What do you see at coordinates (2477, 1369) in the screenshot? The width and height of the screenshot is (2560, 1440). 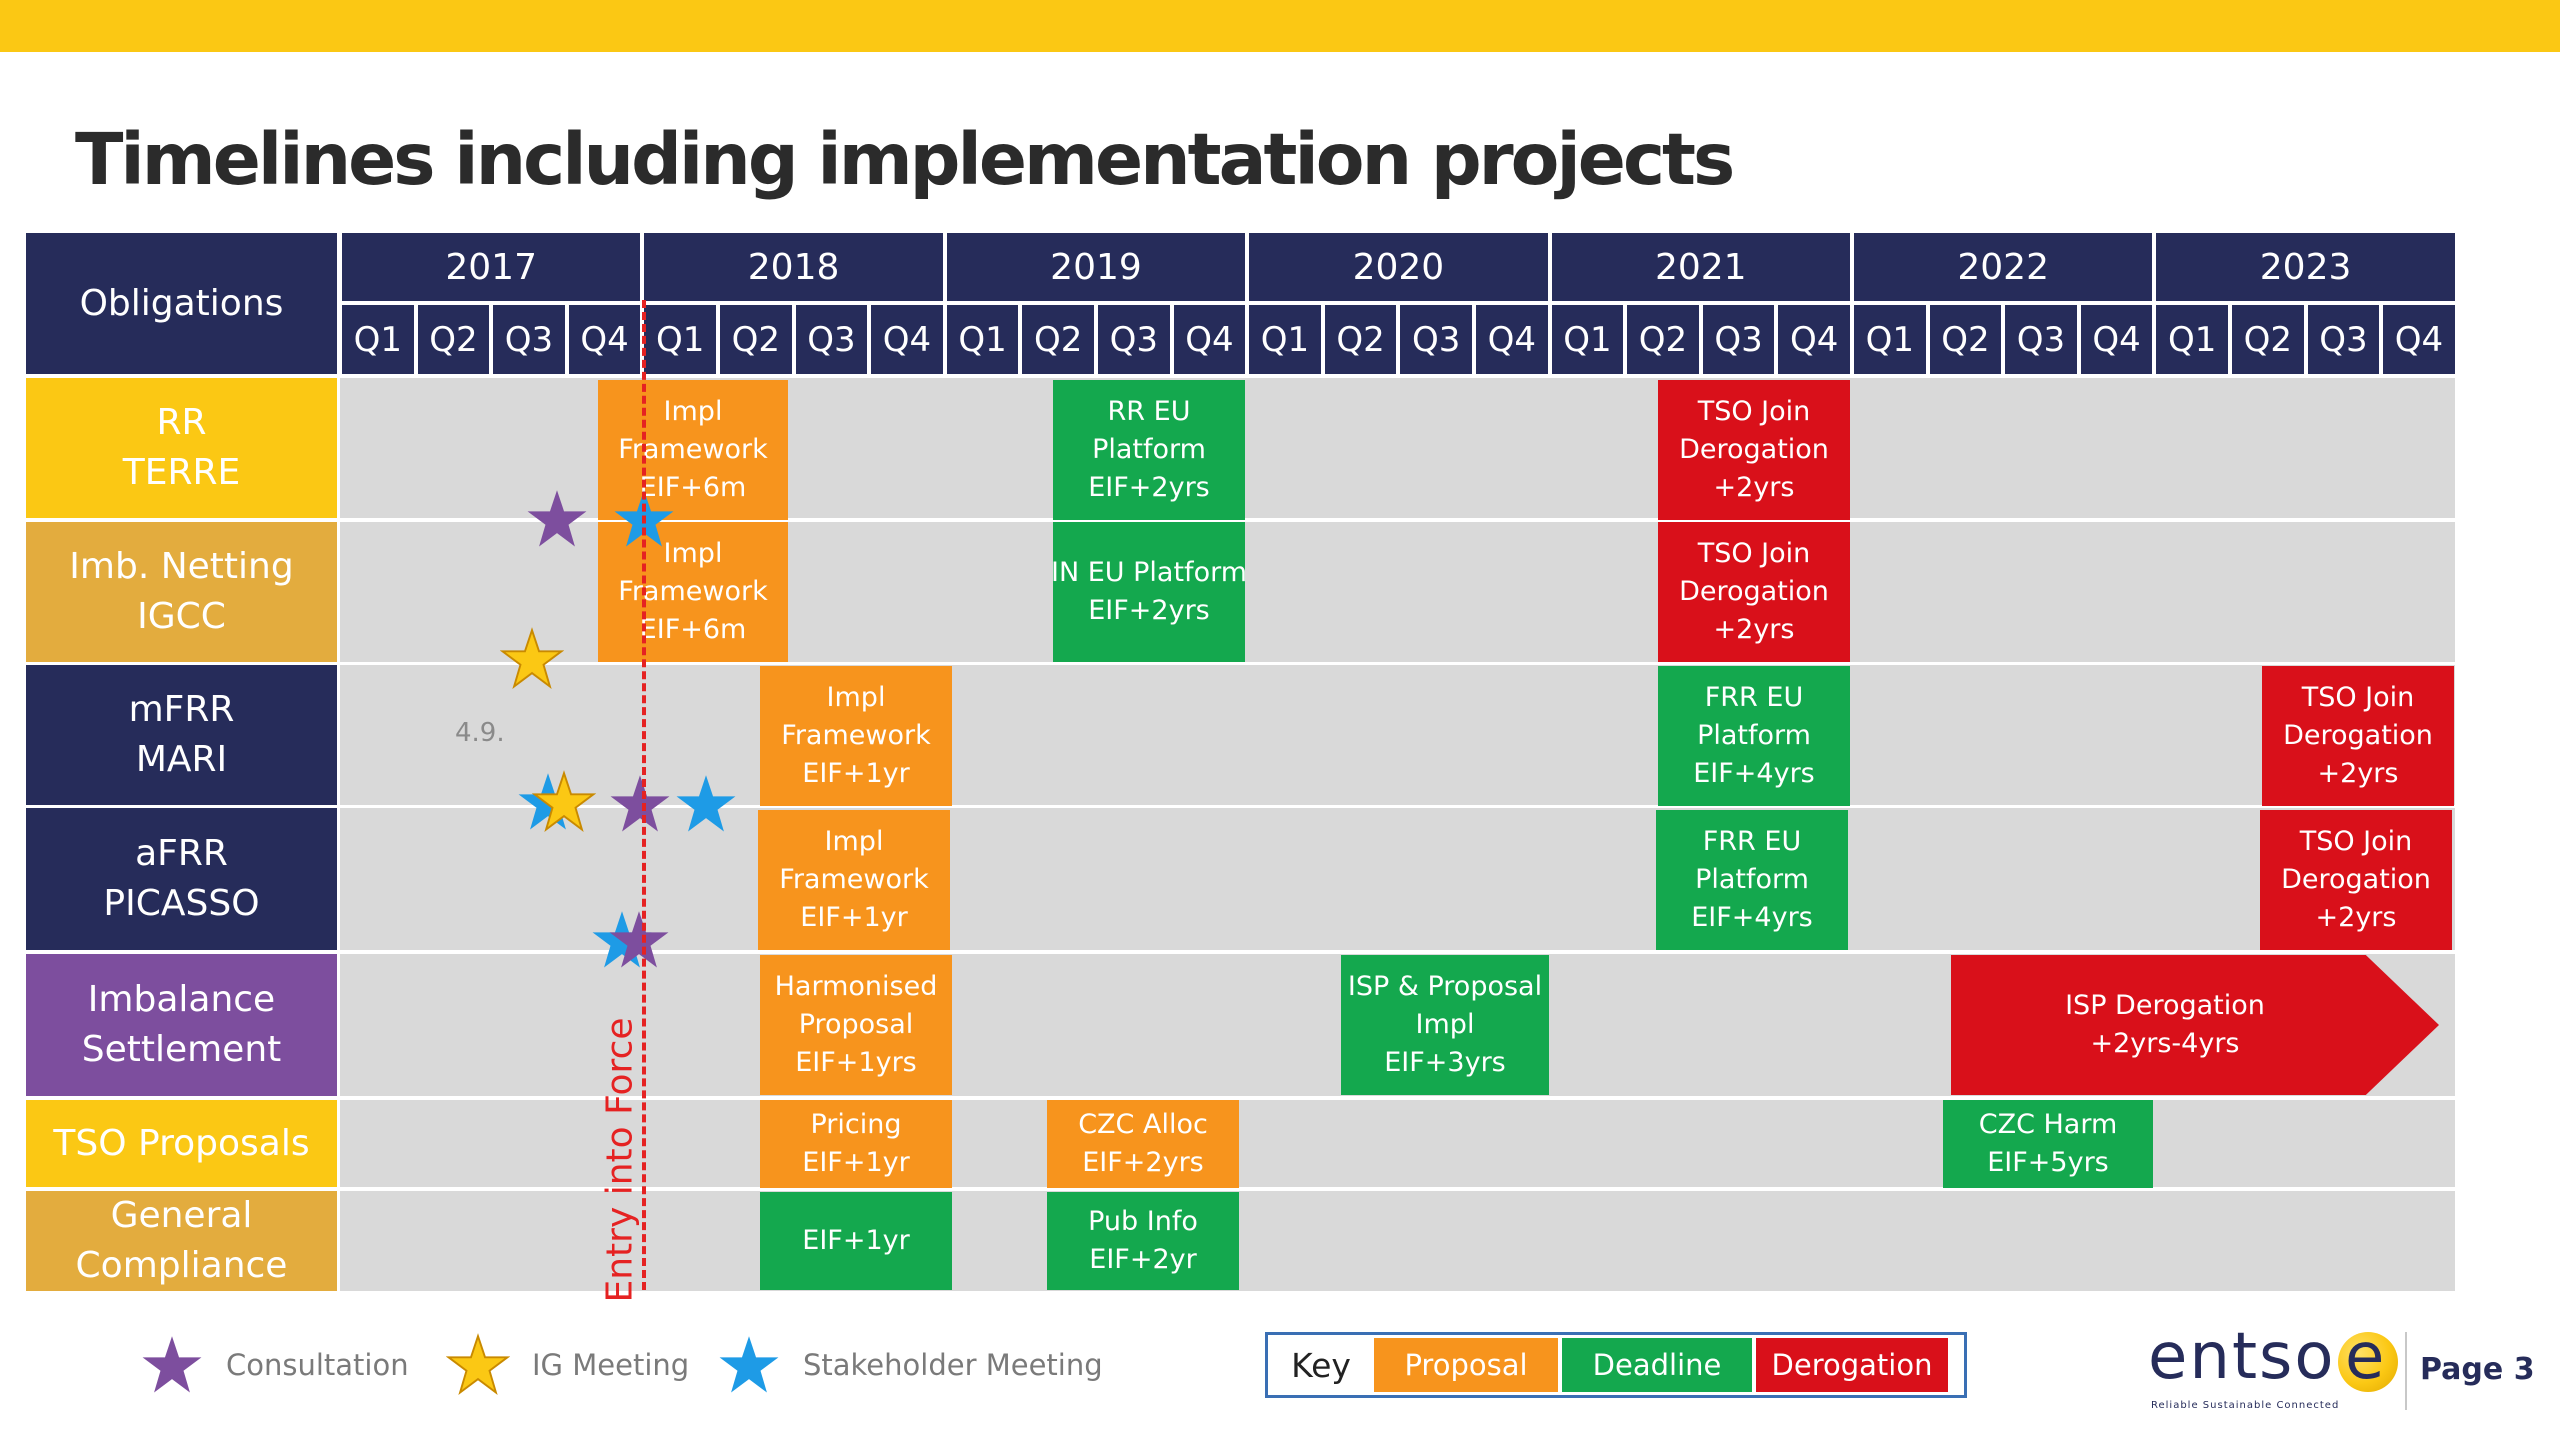 I see `page-number: Page 3` at bounding box center [2477, 1369].